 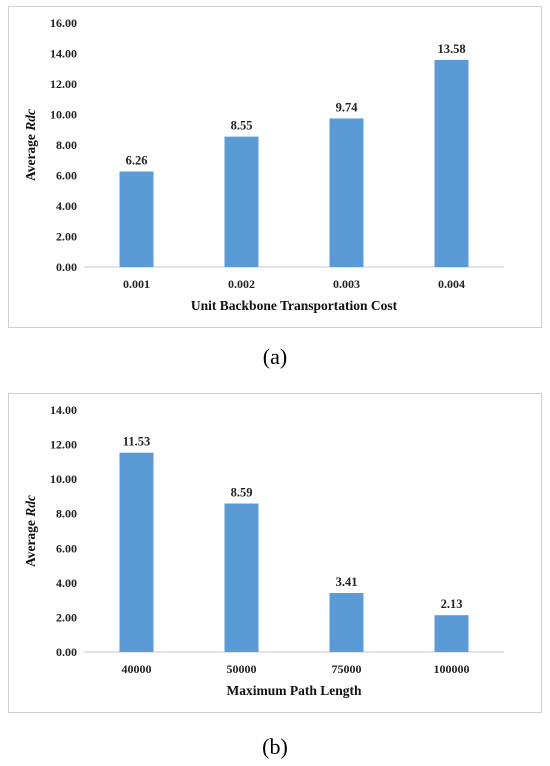 What do you see at coordinates (451, 49) in the screenshot?
I see `data-label: 13.58` at bounding box center [451, 49].